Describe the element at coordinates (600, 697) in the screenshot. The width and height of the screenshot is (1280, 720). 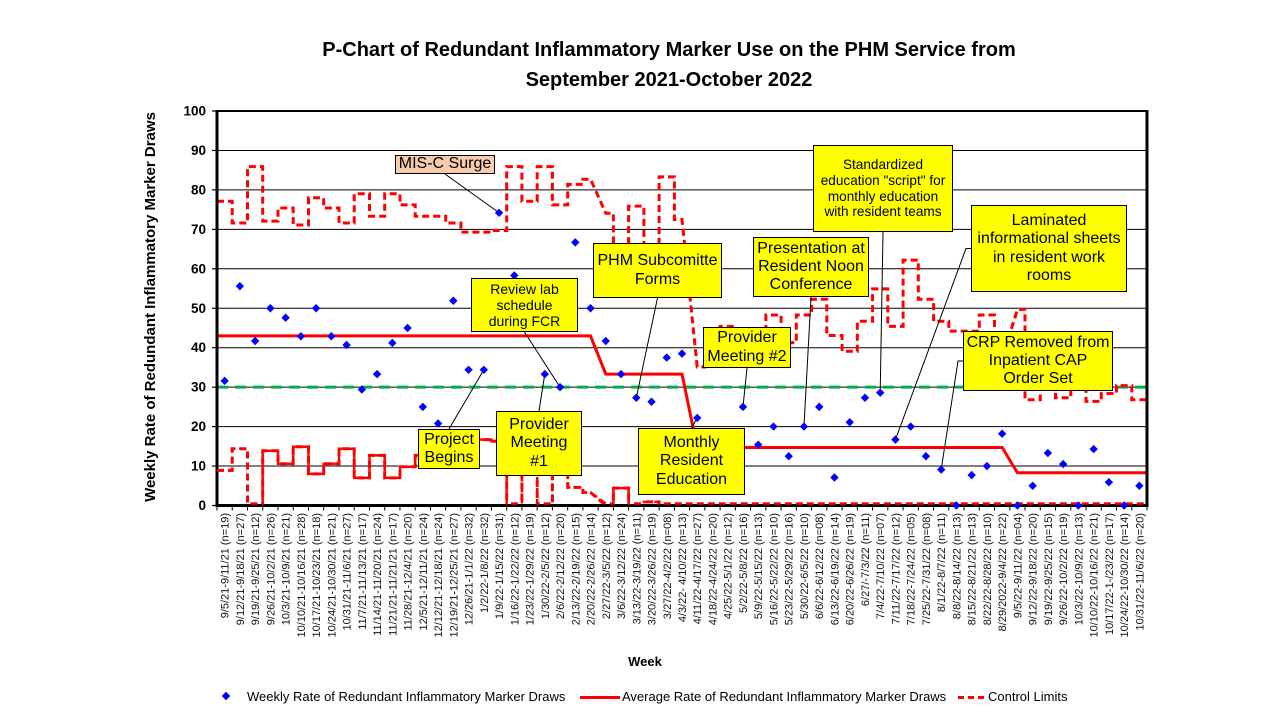
I see `legend-solid-line-icon` at that location.